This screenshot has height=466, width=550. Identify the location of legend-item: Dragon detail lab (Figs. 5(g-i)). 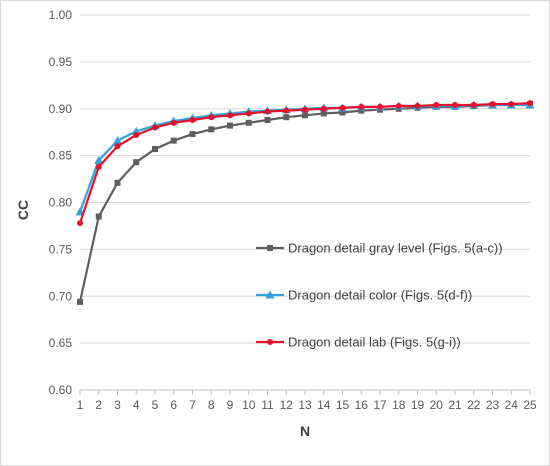
(358, 342).